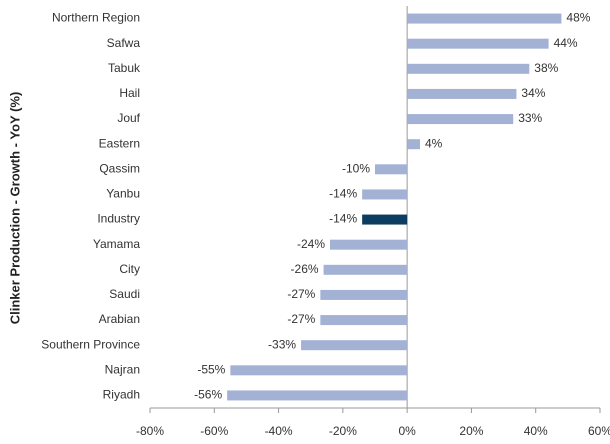  What do you see at coordinates (124, 294) in the screenshot?
I see `category-label: Saudi` at bounding box center [124, 294].